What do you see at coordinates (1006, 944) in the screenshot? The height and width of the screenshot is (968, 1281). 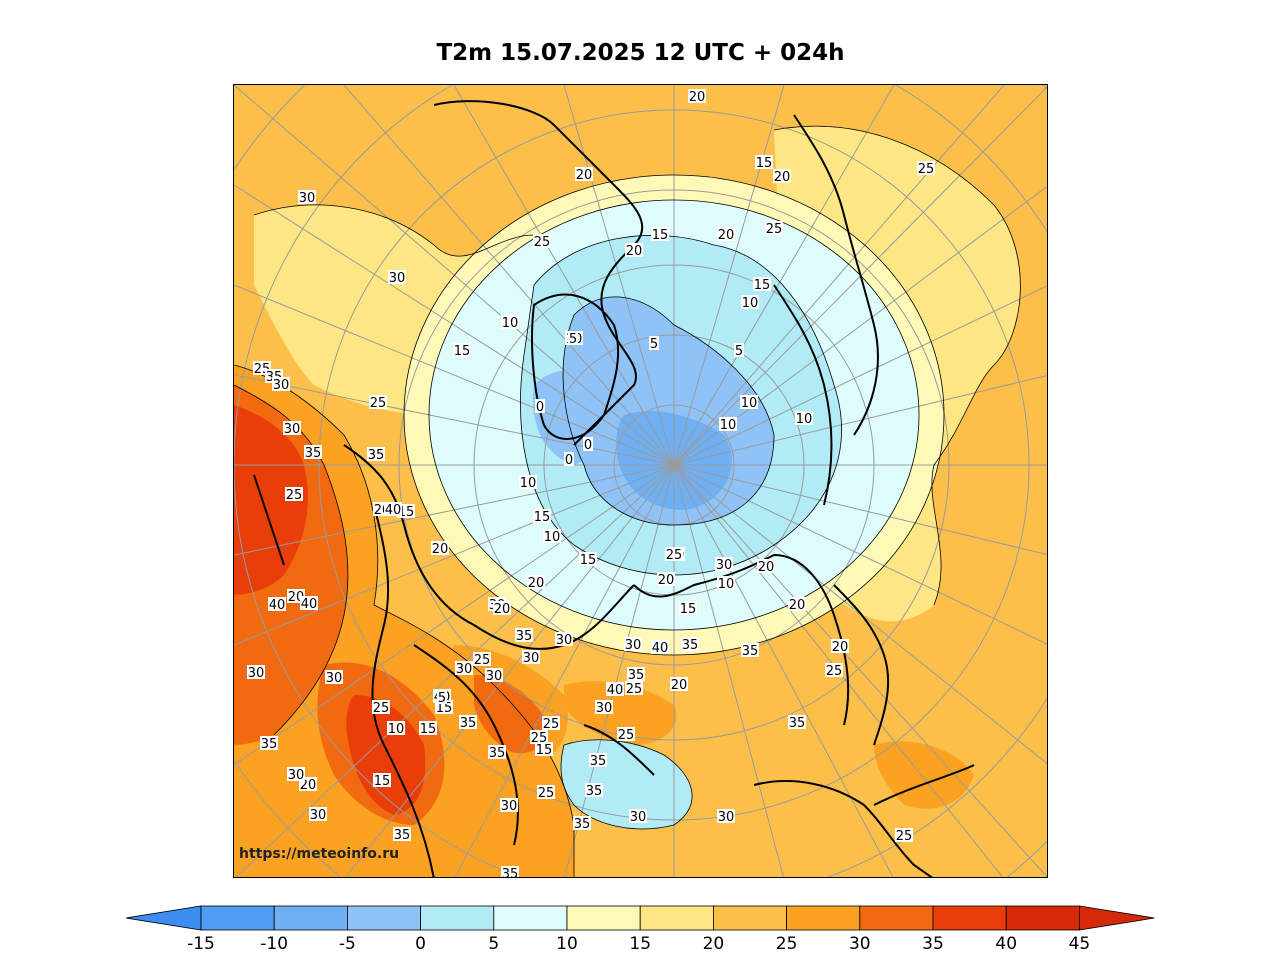 I see `colorbar-tick-label: 40` at bounding box center [1006, 944].